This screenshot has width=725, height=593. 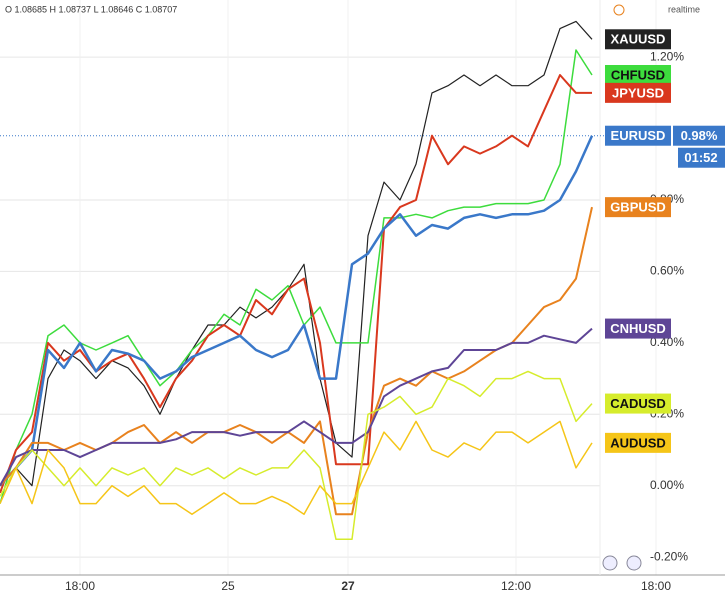 I want to click on countdown-box, so click(x=701, y=157).